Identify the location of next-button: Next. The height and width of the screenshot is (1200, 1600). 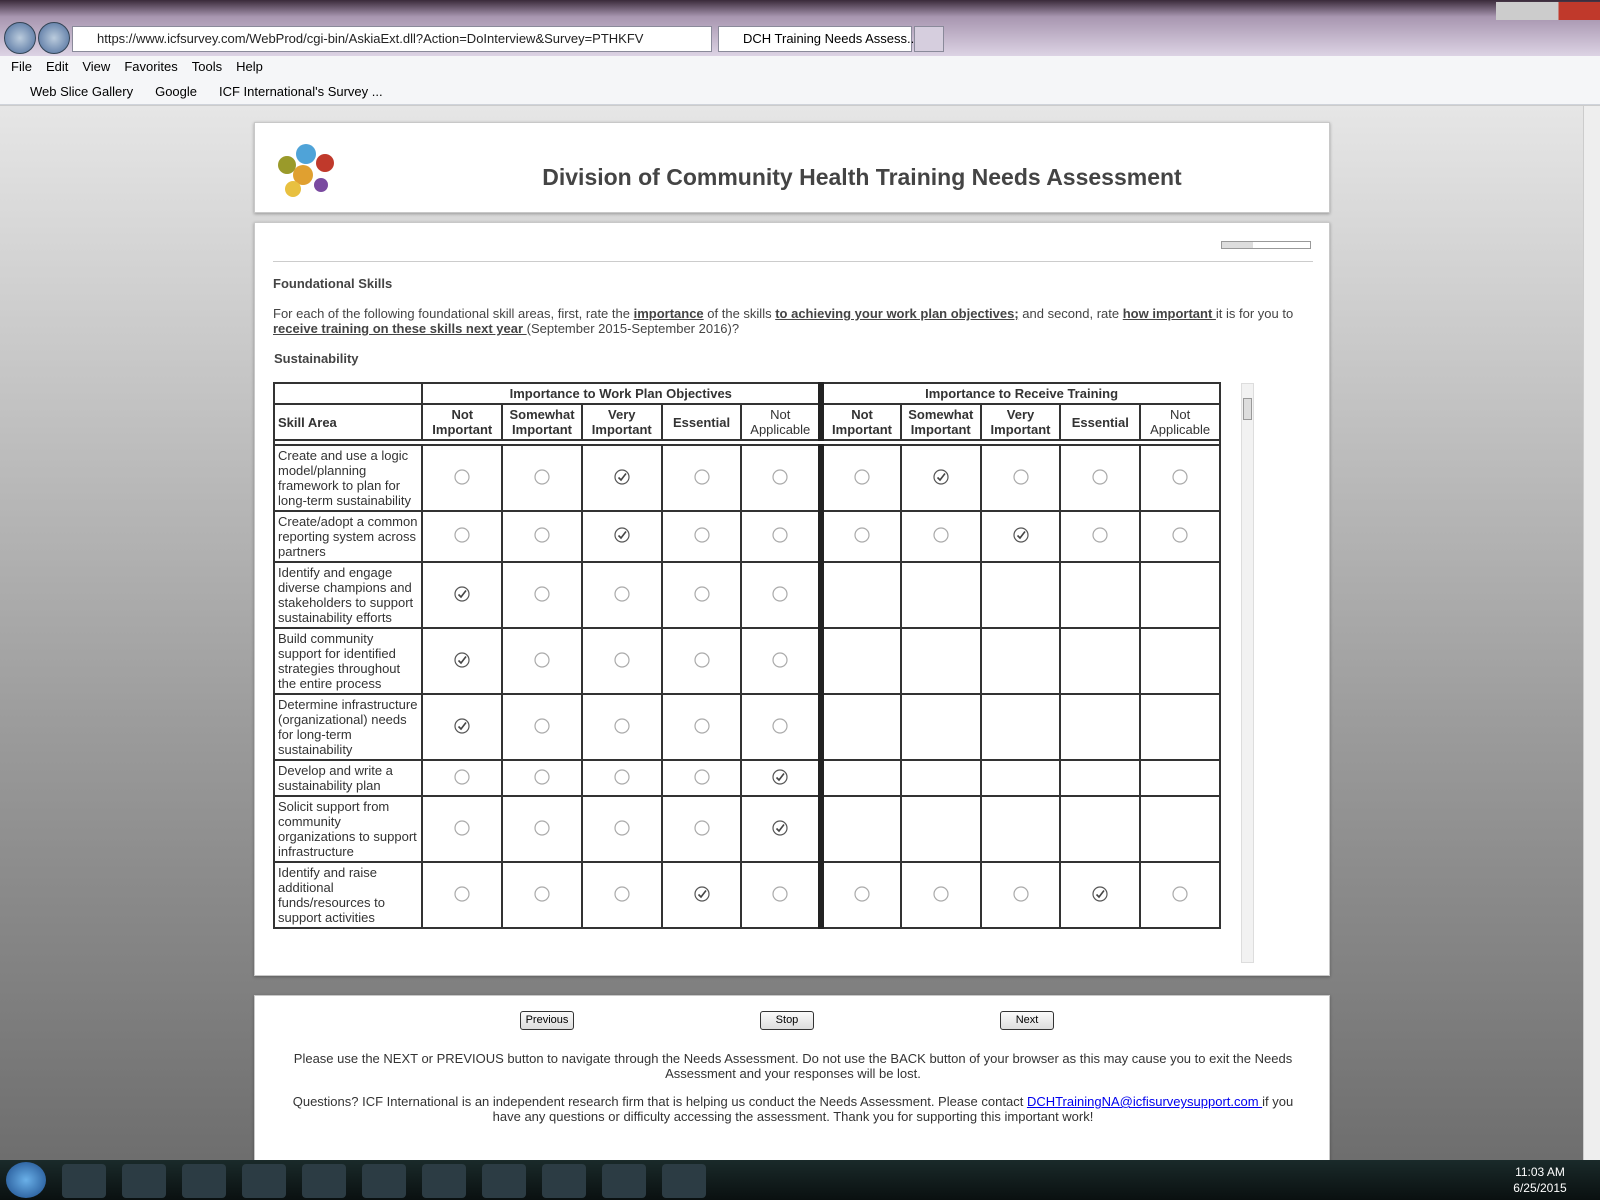
(1027, 1020).